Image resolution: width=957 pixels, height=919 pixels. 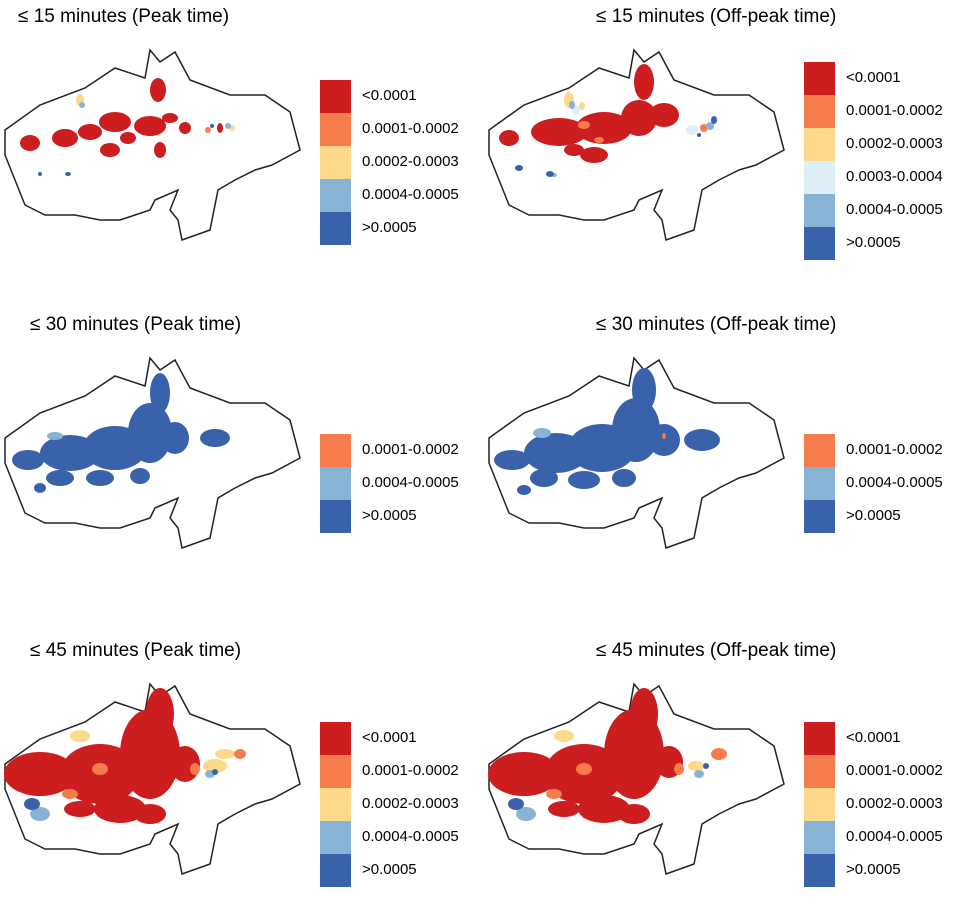 What do you see at coordinates (716, 16) in the screenshot?
I see `panel-title: ≤ 15 minutes (Off-peak time)` at bounding box center [716, 16].